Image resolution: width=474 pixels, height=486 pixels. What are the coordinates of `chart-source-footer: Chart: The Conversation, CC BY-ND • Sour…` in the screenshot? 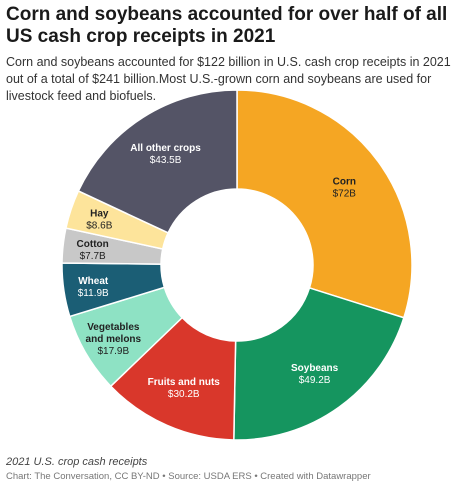 It's located at (188, 476).